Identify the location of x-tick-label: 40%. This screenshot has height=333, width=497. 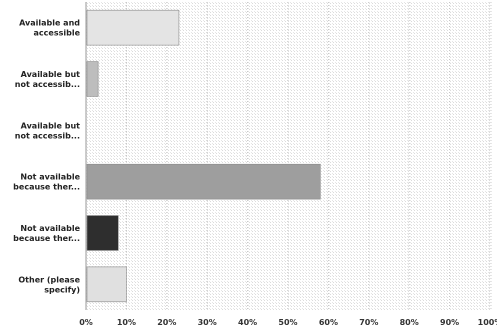
(247, 322).